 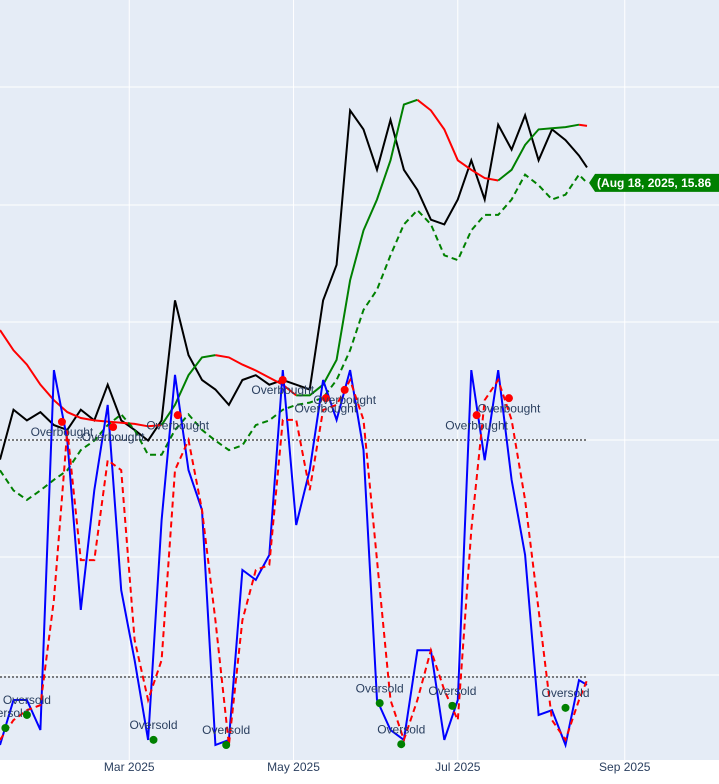 What do you see at coordinates (129, 767) in the screenshot?
I see `x-tick-label: Mar 2025` at bounding box center [129, 767].